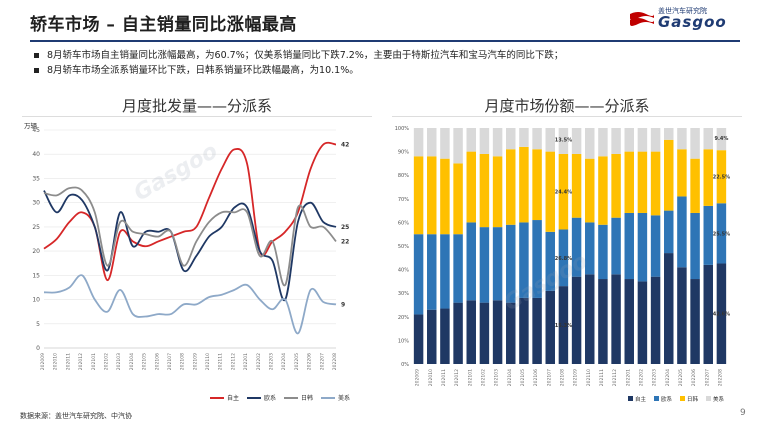 This screenshot has height=428, width=760. I want to click on data-label: 15.3%, so click(563, 326).